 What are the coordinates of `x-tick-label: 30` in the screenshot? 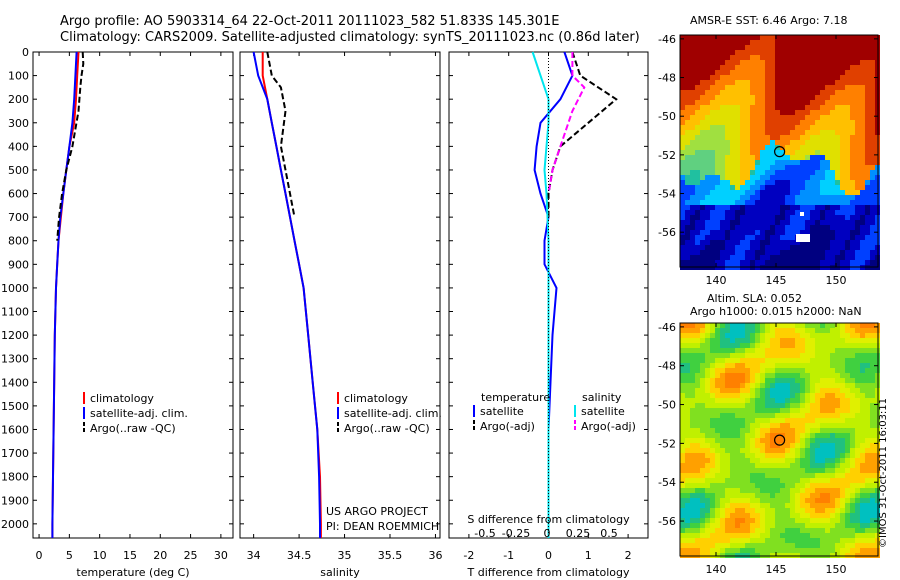 It's located at (221, 555).